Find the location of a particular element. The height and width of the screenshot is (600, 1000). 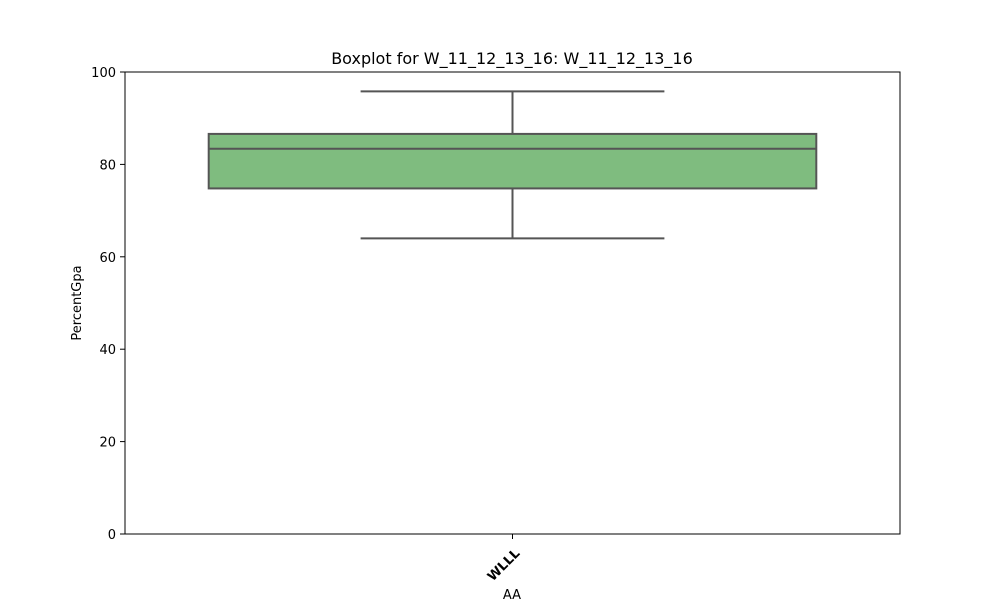

y-tick-label: 60 is located at coordinates (107, 258).